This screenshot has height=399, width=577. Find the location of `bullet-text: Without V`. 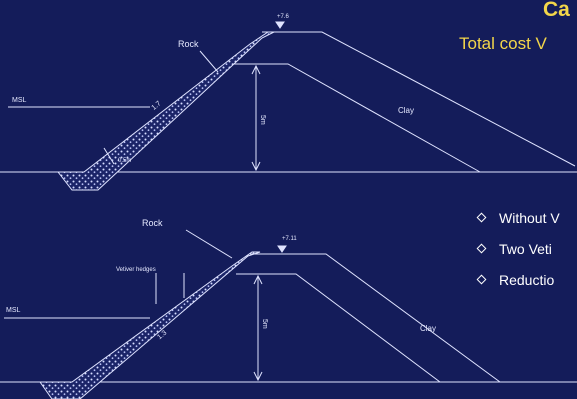

bullet-text: Without V is located at coordinates (529, 218).